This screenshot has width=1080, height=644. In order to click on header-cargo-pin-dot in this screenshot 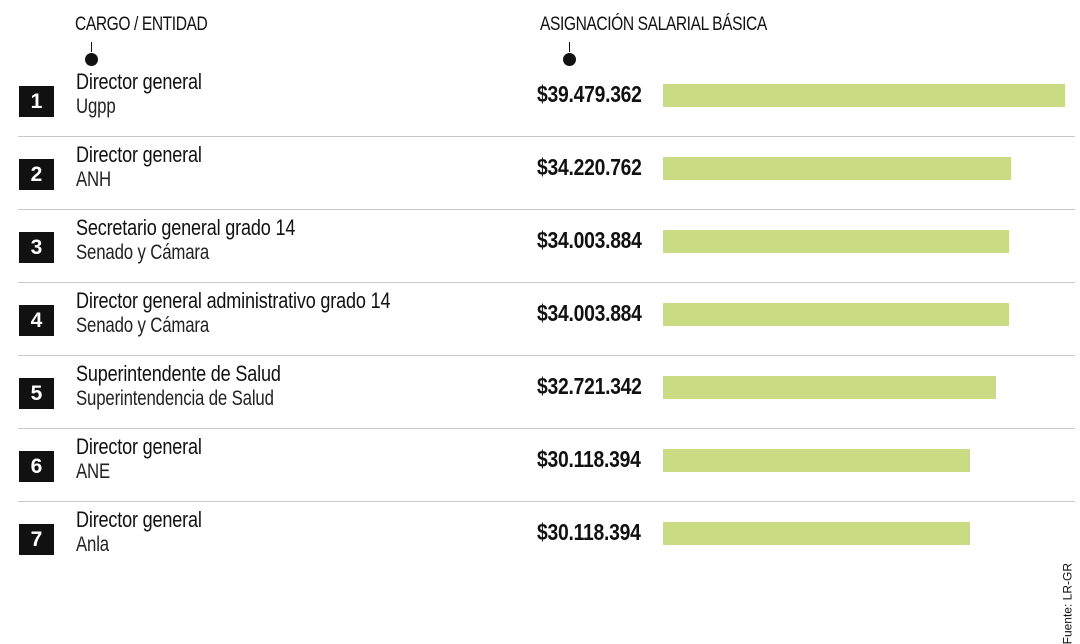, I will do `click(91, 59)`.